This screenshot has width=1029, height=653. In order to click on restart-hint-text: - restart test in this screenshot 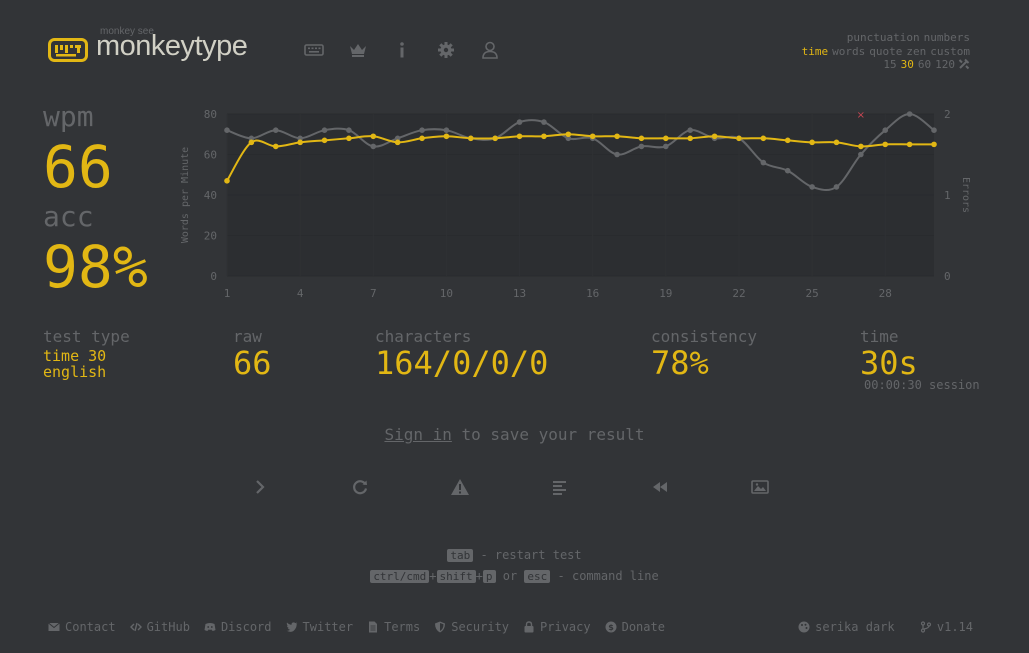, I will do `click(527, 555)`.